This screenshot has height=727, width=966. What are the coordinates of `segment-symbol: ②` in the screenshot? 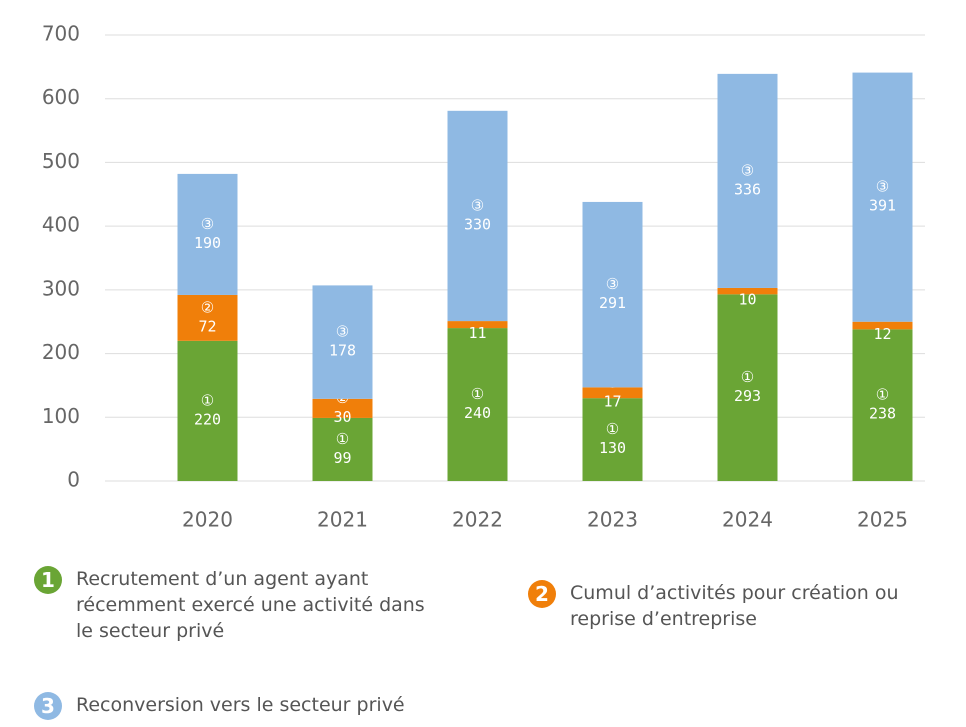 It's located at (207, 307).